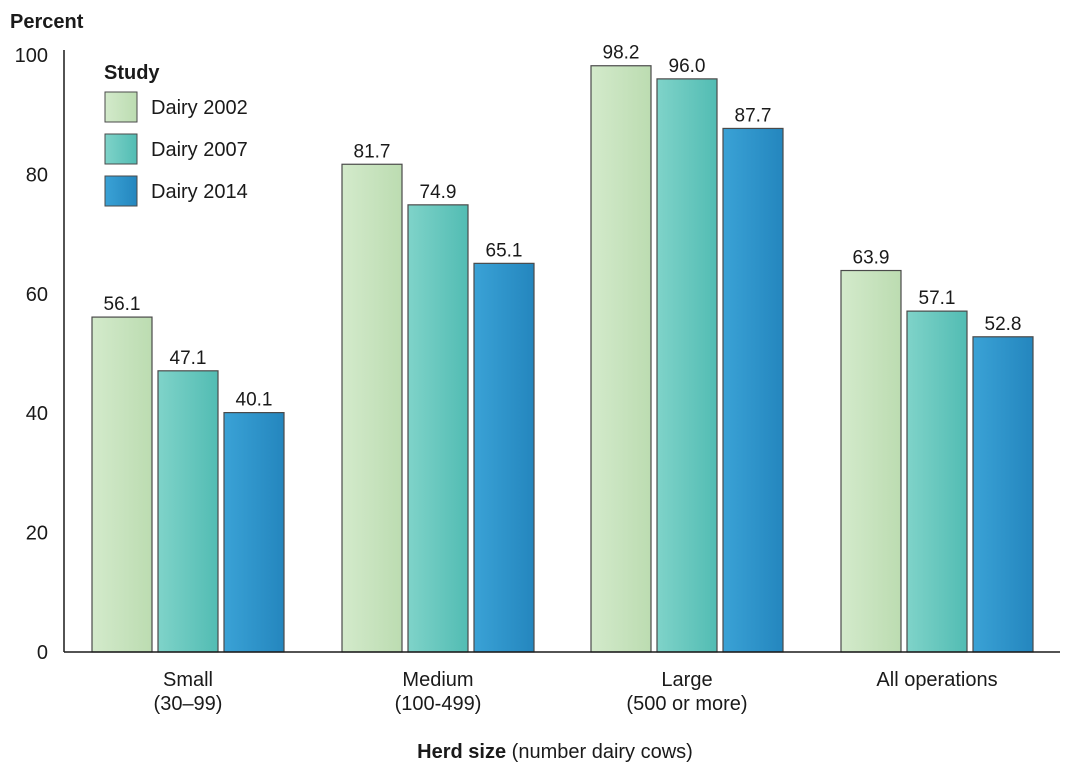  I want to click on bar-value-label: 74.9, so click(438, 192).